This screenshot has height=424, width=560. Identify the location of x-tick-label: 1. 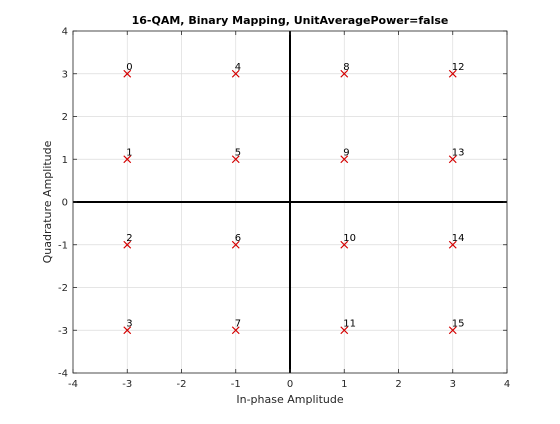
(344, 384).